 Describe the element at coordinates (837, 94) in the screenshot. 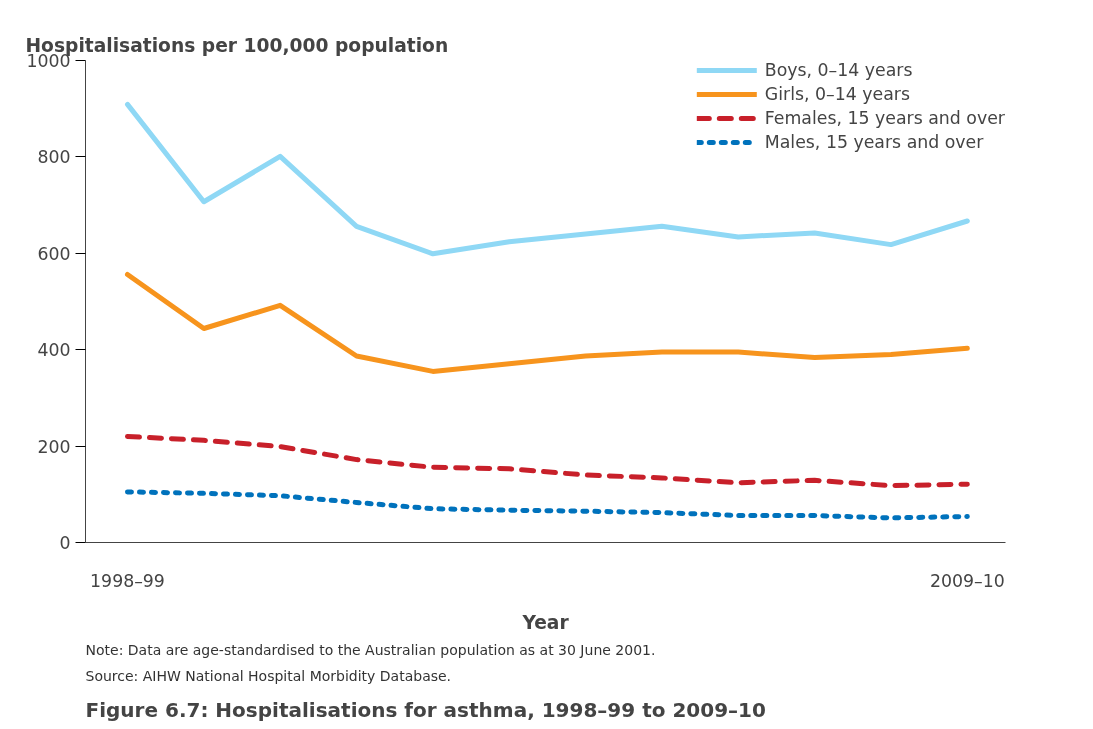

I see `legend-label: Girls, 0–14 years` at that location.